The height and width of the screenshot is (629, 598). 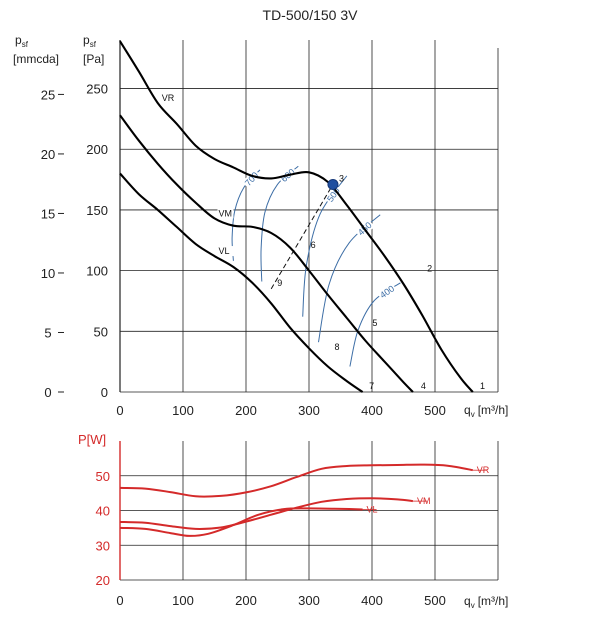 What do you see at coordinates (424, 501) in the screenshot?
I see `power-curve-label: VM` at bounding box center [424, 501].